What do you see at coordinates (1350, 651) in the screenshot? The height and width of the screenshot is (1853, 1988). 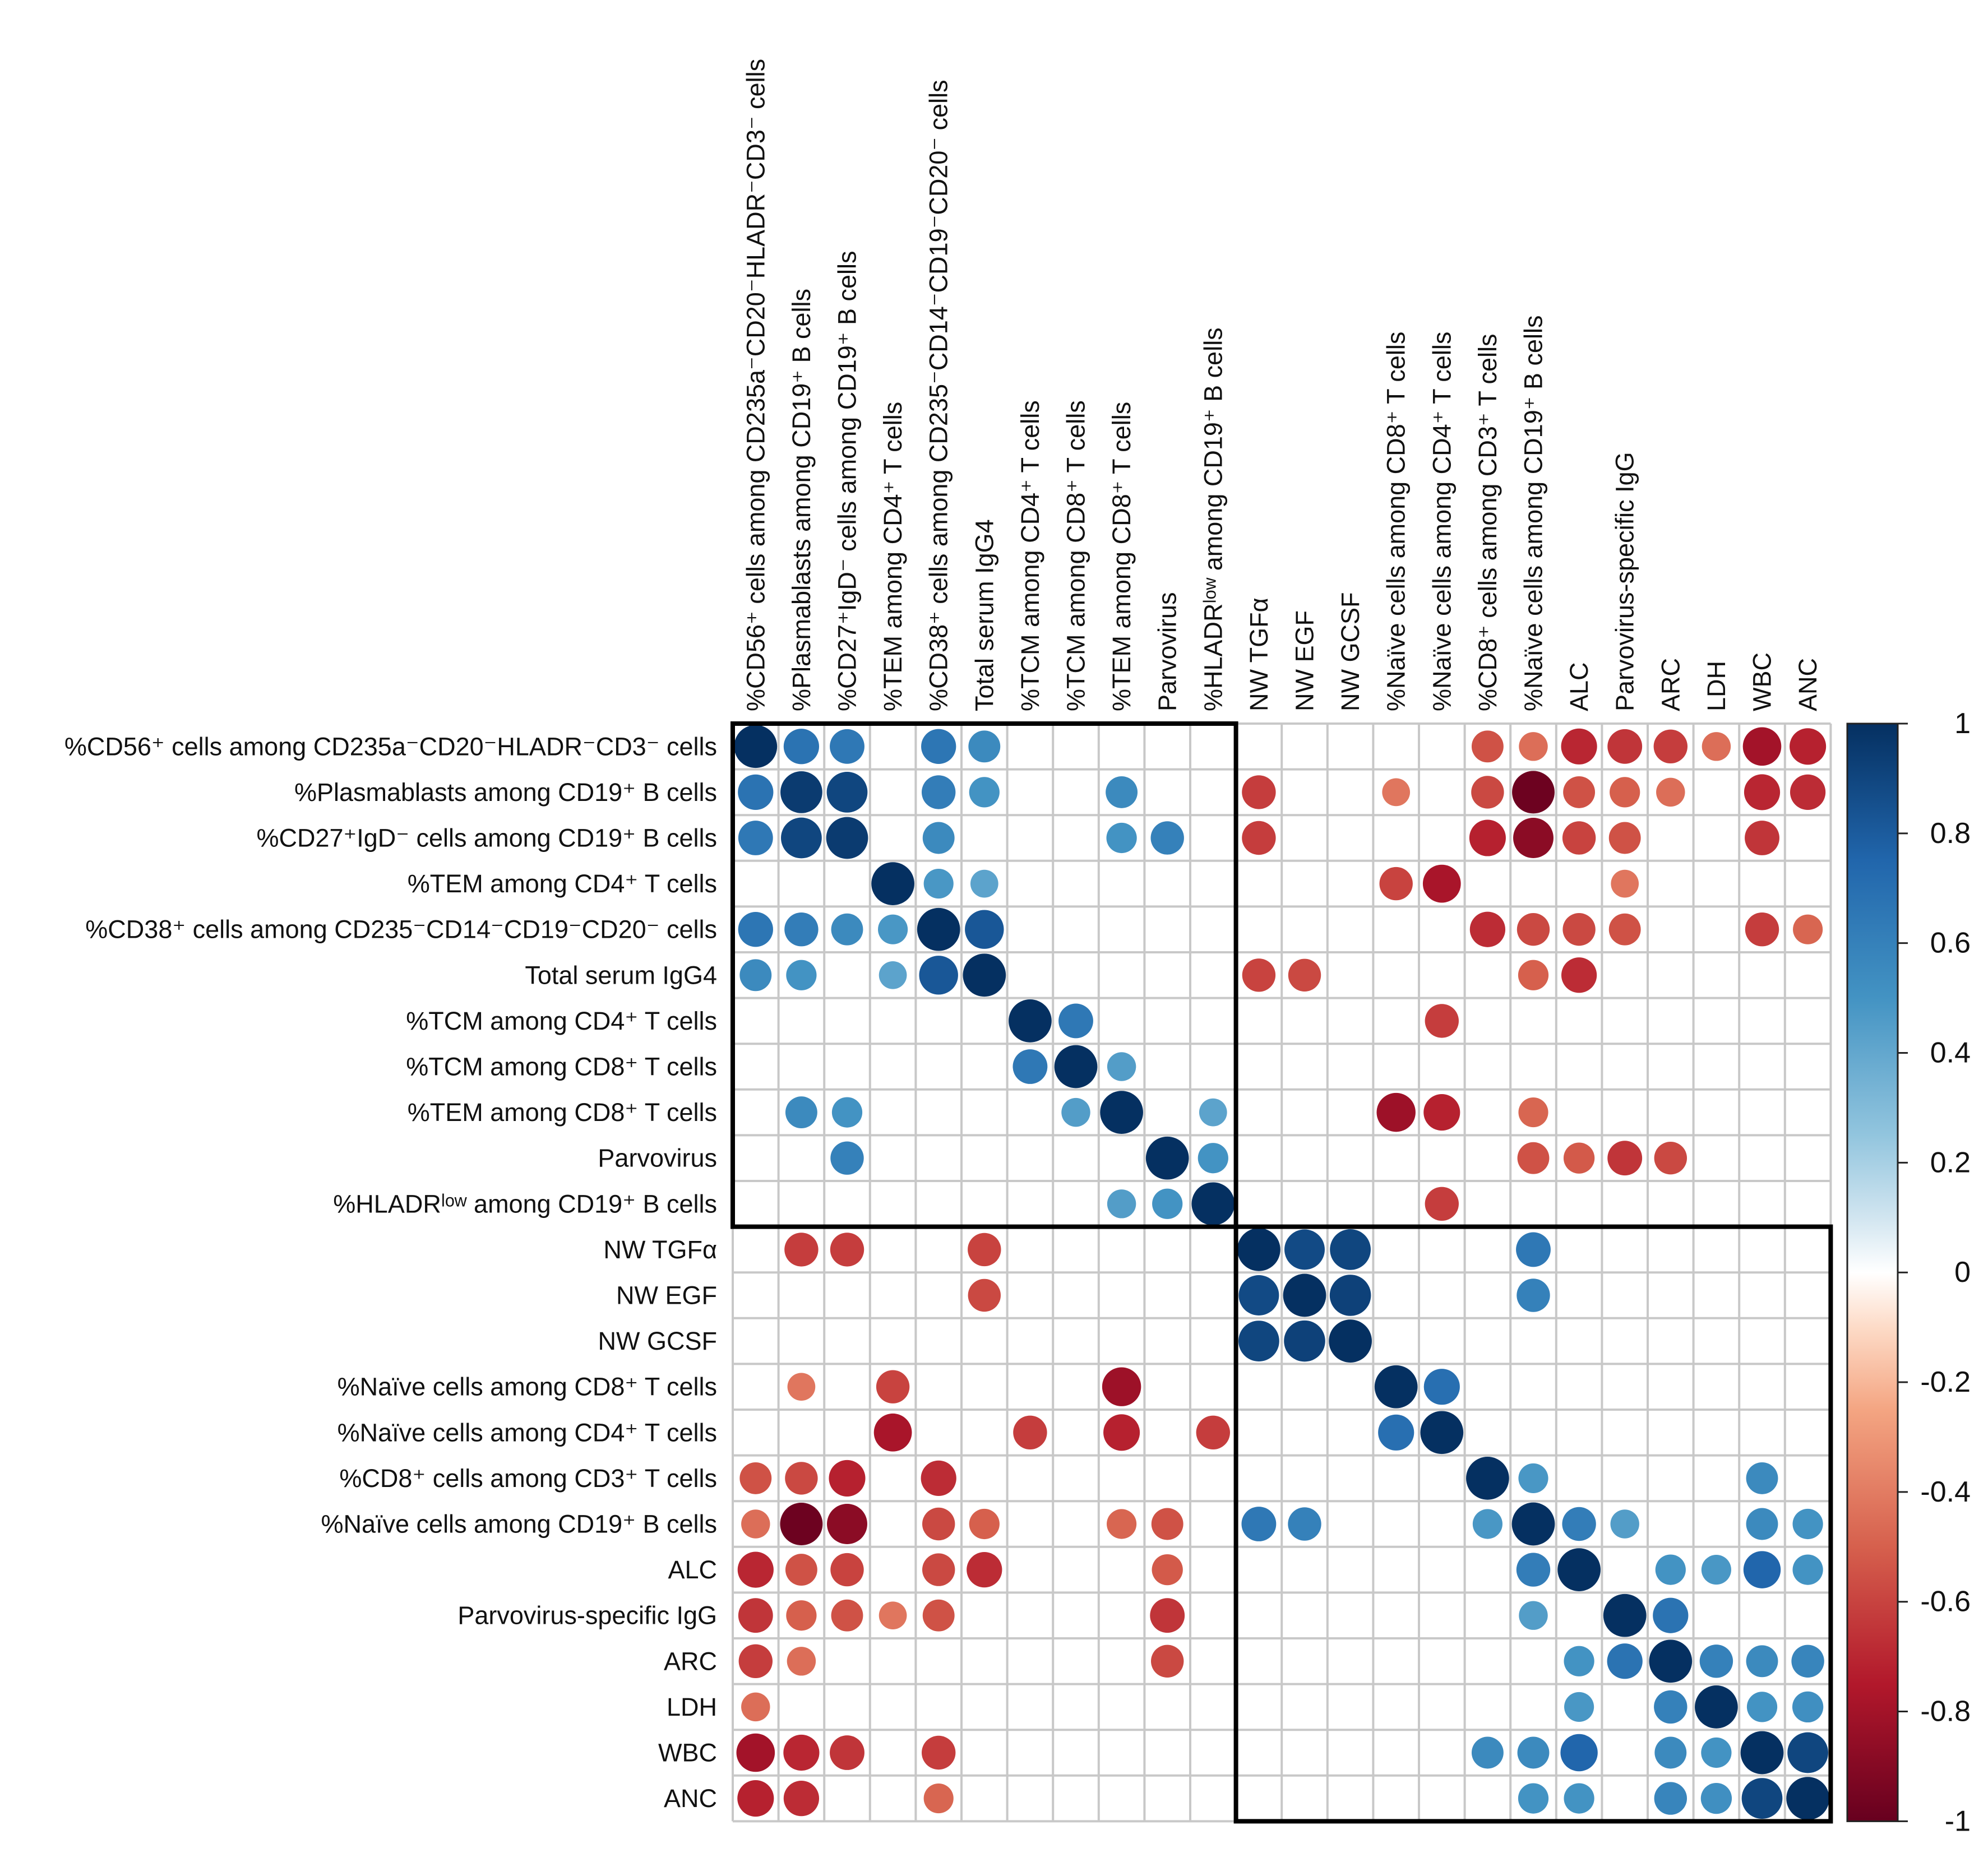 I see `column-label: NW GCSF` at bounding box center [1350, 651].